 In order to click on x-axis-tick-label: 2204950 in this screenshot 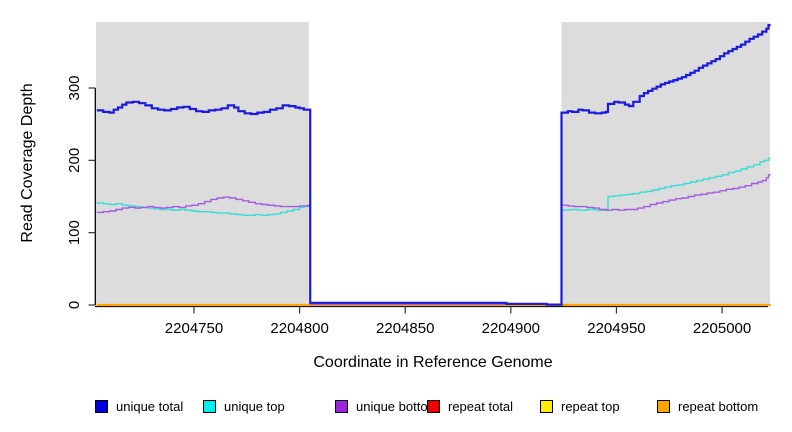, I will do `click(616, 328)`.